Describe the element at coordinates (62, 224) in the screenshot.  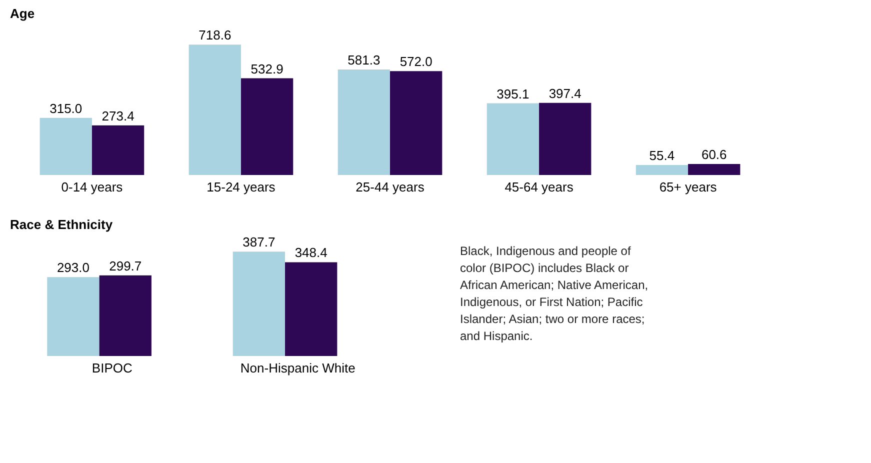
I see `chart-title: Race & Ethnicity` at that location.